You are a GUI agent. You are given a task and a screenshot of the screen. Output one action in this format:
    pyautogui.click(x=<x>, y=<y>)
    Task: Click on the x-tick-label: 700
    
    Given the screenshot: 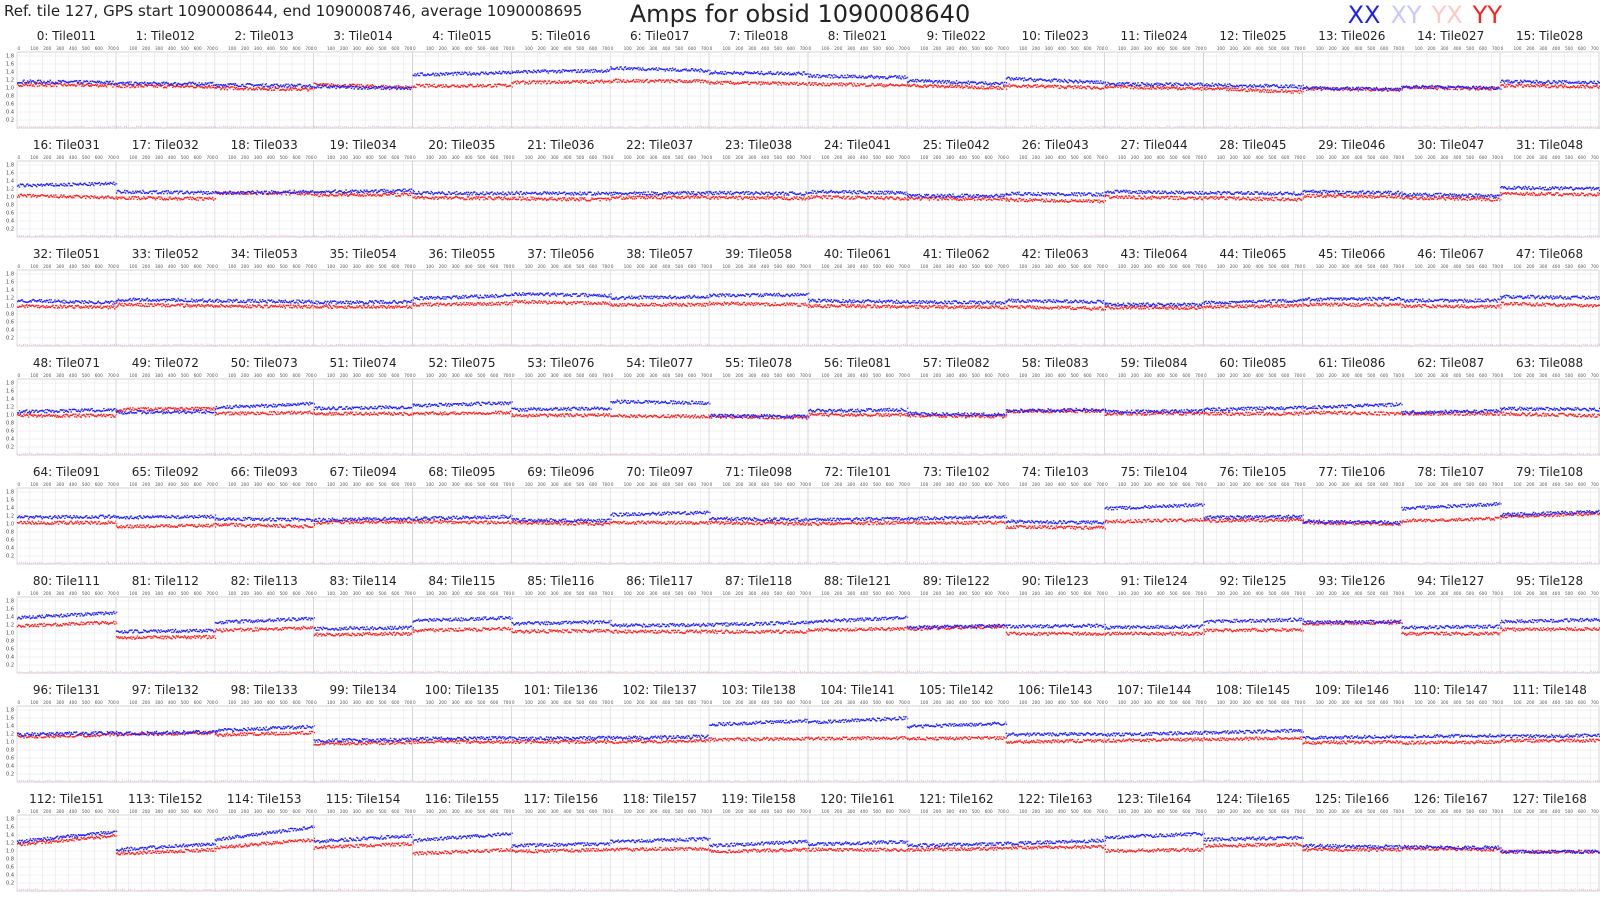 What is the action you would take?
    pyautogui.click(x=1298, y=48)
    